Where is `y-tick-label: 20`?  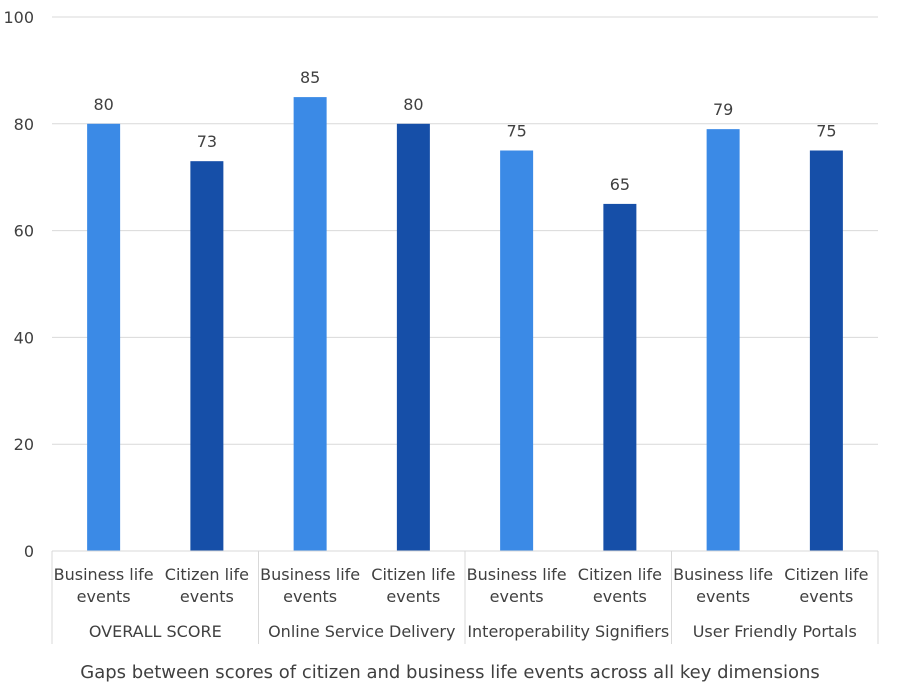 y-tick-label: 20 is located at coordinates (24, 444).